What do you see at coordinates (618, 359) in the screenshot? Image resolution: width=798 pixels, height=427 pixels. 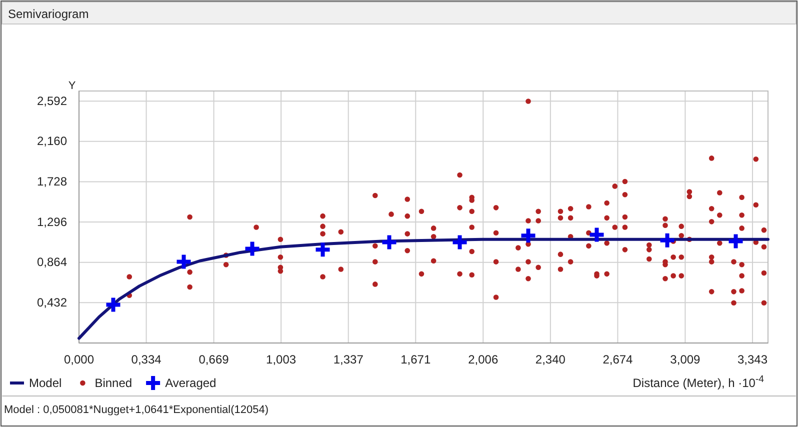 I see `x-tick-label: 2,674` at bounding box center [618, 359].